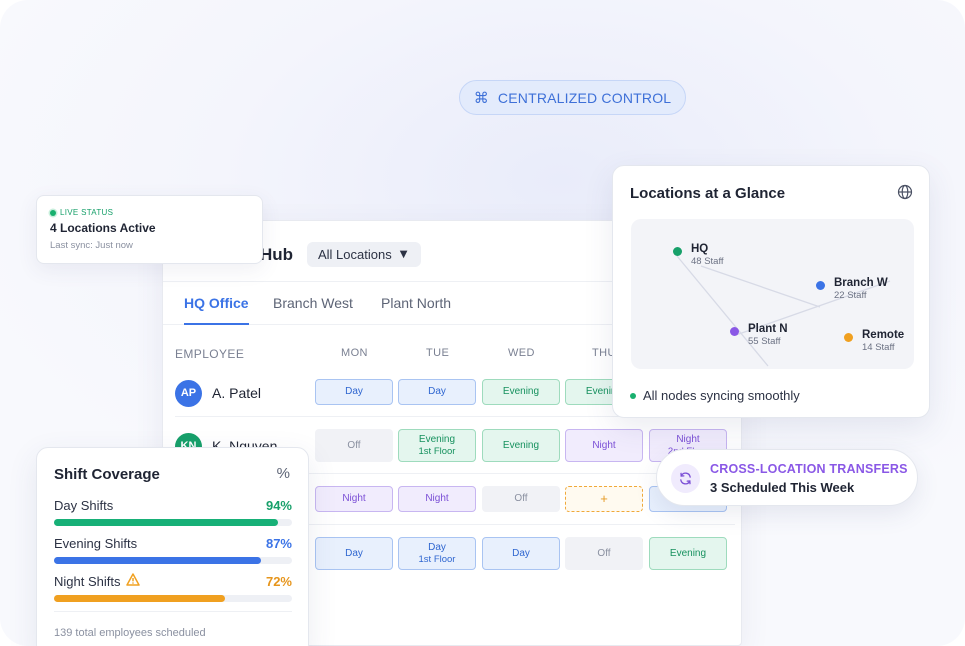  Describe the element at coordinates (708, 193) in the screenshot. I see `locations-title: Locations at a Glance` at that location.